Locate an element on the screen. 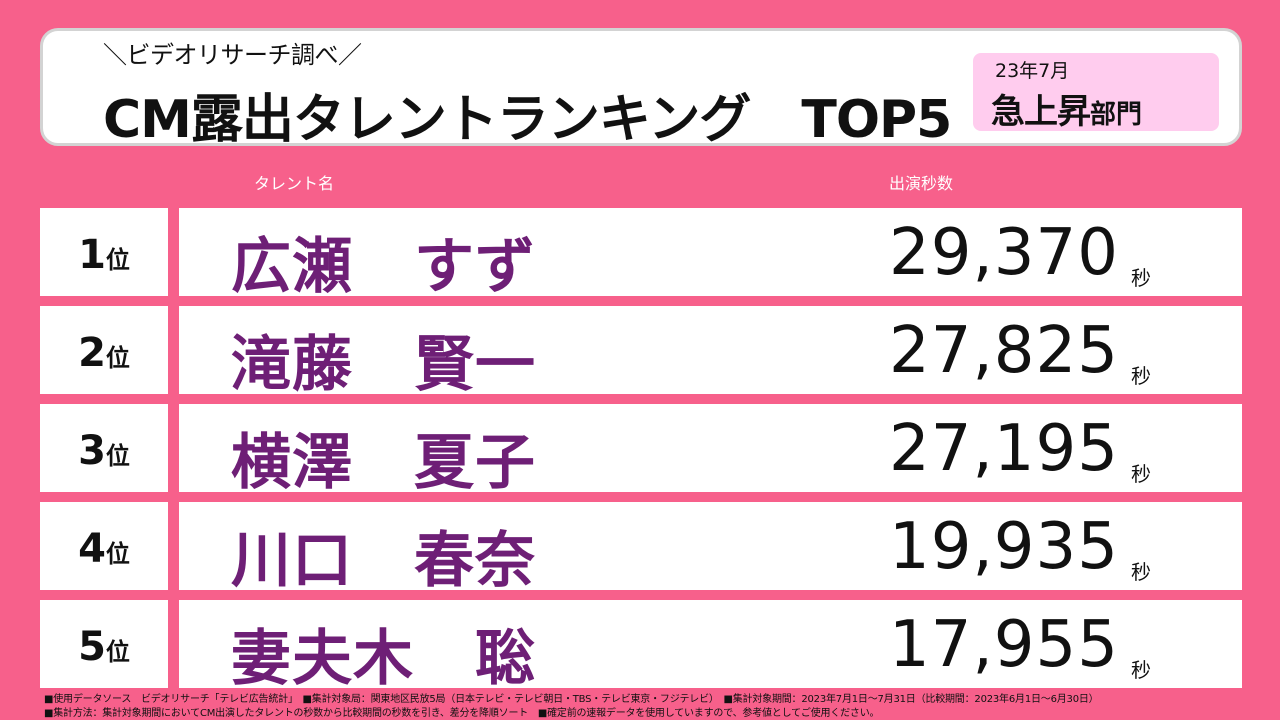 The width and height of the screenshot is (1280, 720). seconds-value: 27,825 is located at coordinates (1004, 351).